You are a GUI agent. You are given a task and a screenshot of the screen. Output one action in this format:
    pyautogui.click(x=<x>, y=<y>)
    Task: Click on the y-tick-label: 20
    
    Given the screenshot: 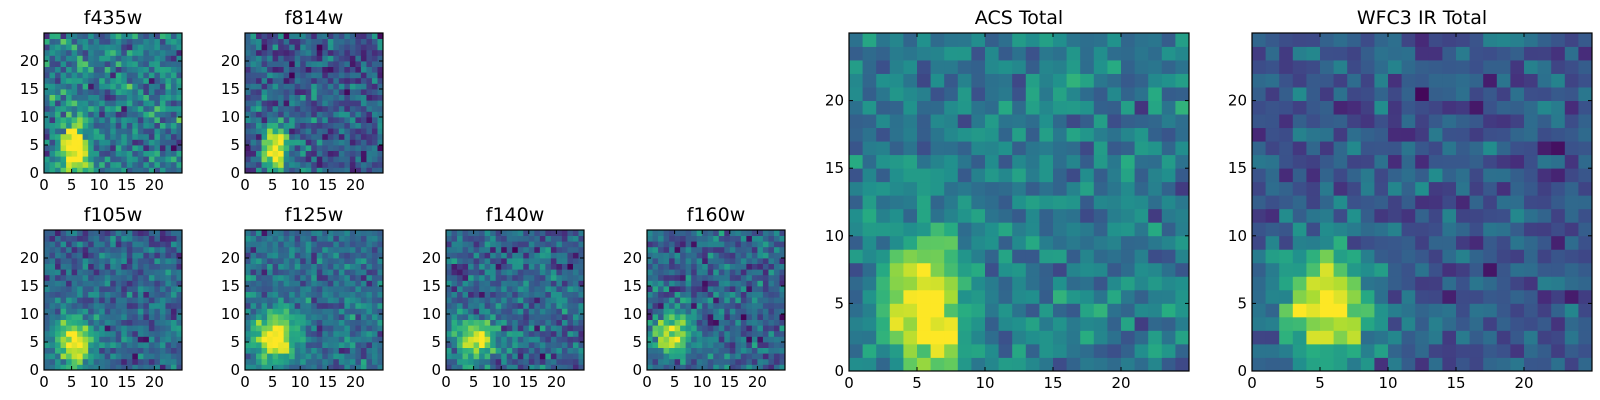 What is the action you would take?
    pyautogui.click(x=632, y=258)
    